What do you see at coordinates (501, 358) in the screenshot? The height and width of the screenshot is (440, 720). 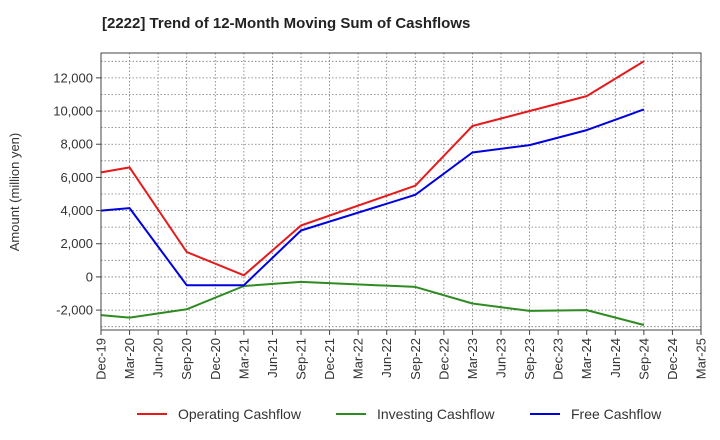 I see `x-tick-label: Jun-23` at bounding box center [501, 358].